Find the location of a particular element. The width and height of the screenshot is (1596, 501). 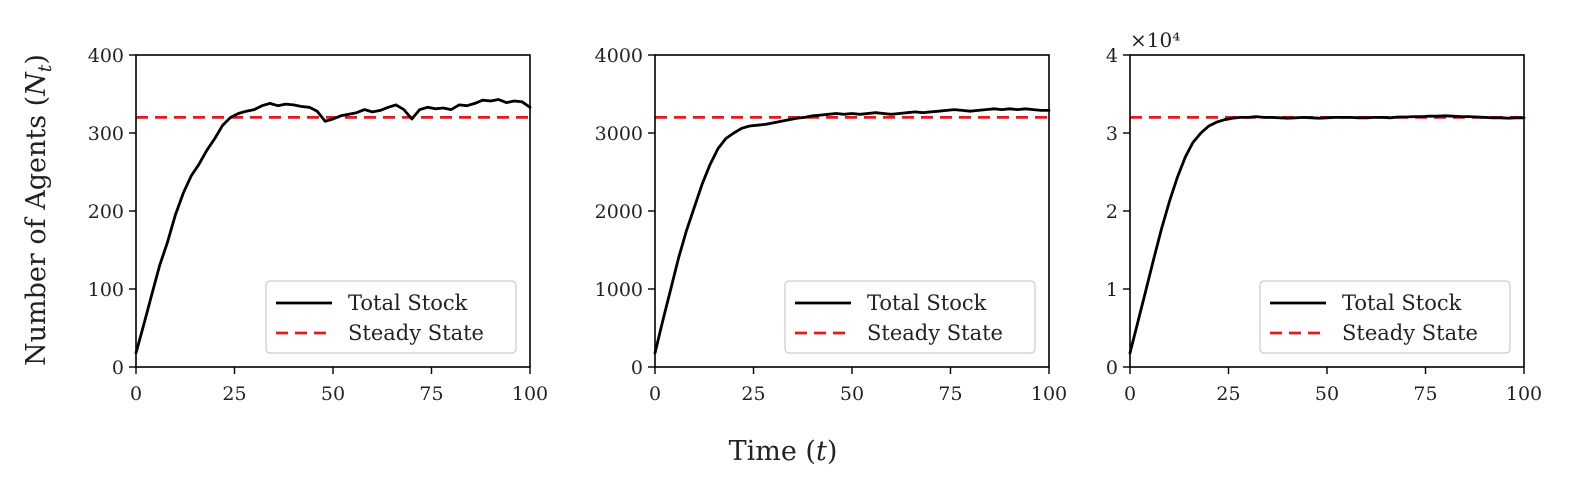

y-axis-title: Number of Agents (Nt) is located at coordinates (38, 210).